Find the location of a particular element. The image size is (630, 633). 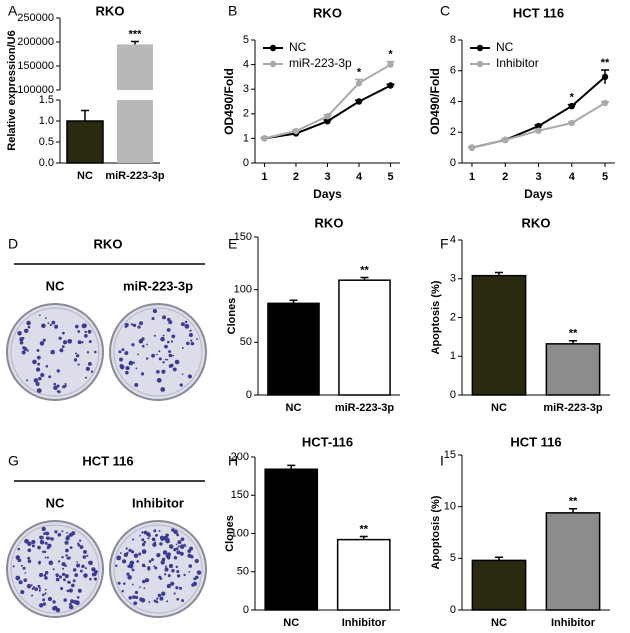

bar is located at coordinates (135, 131).